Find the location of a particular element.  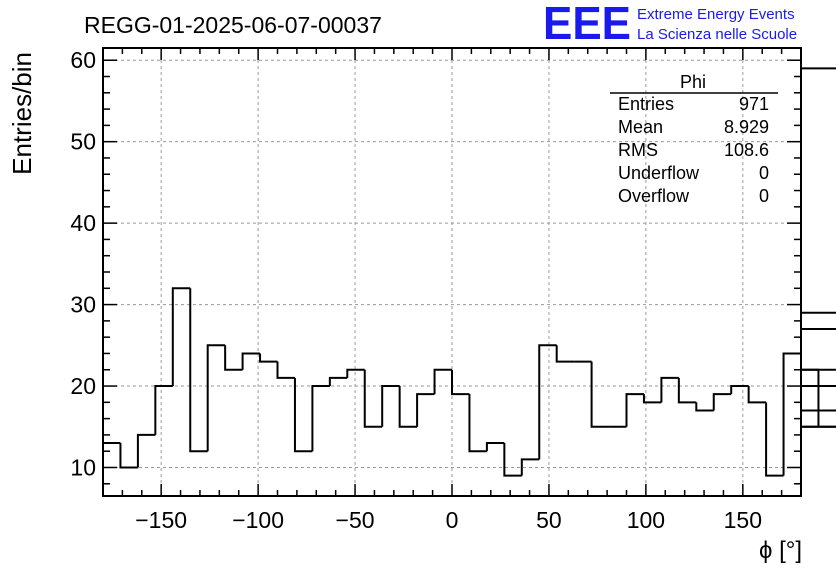

stats-row-value: 8.929 is located at coordinates (746, 127).